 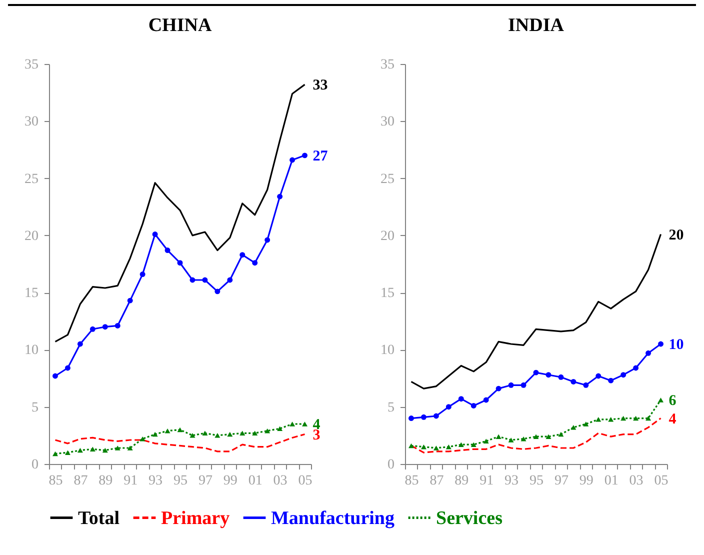 I want to click on data-label: 4, so click(x=672, y=419).